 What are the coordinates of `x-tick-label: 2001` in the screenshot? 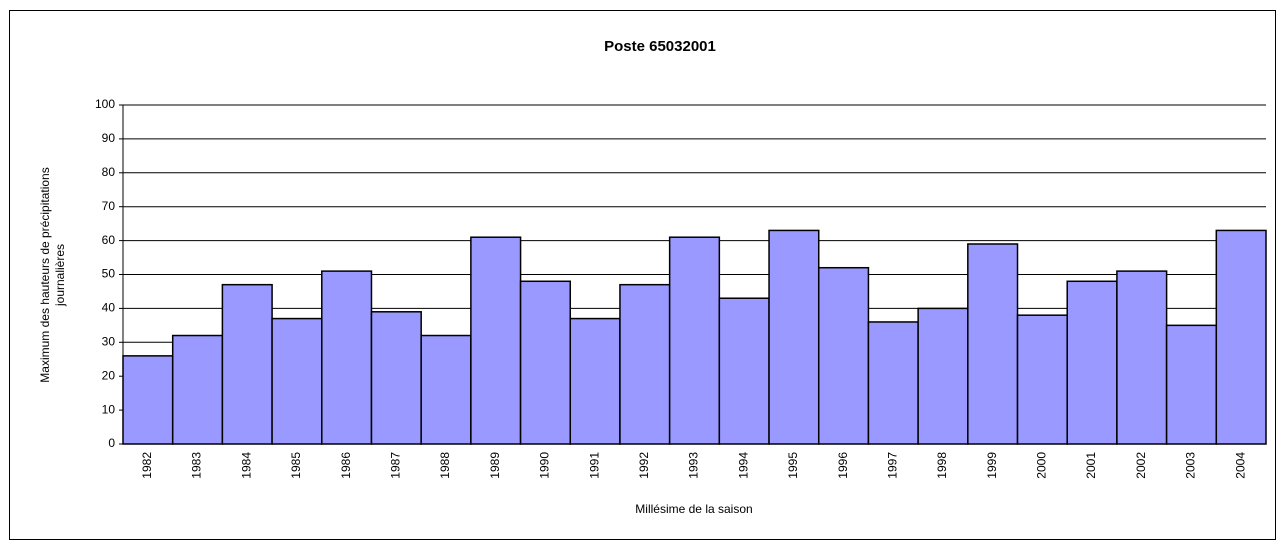 It's located at (1091, 465).